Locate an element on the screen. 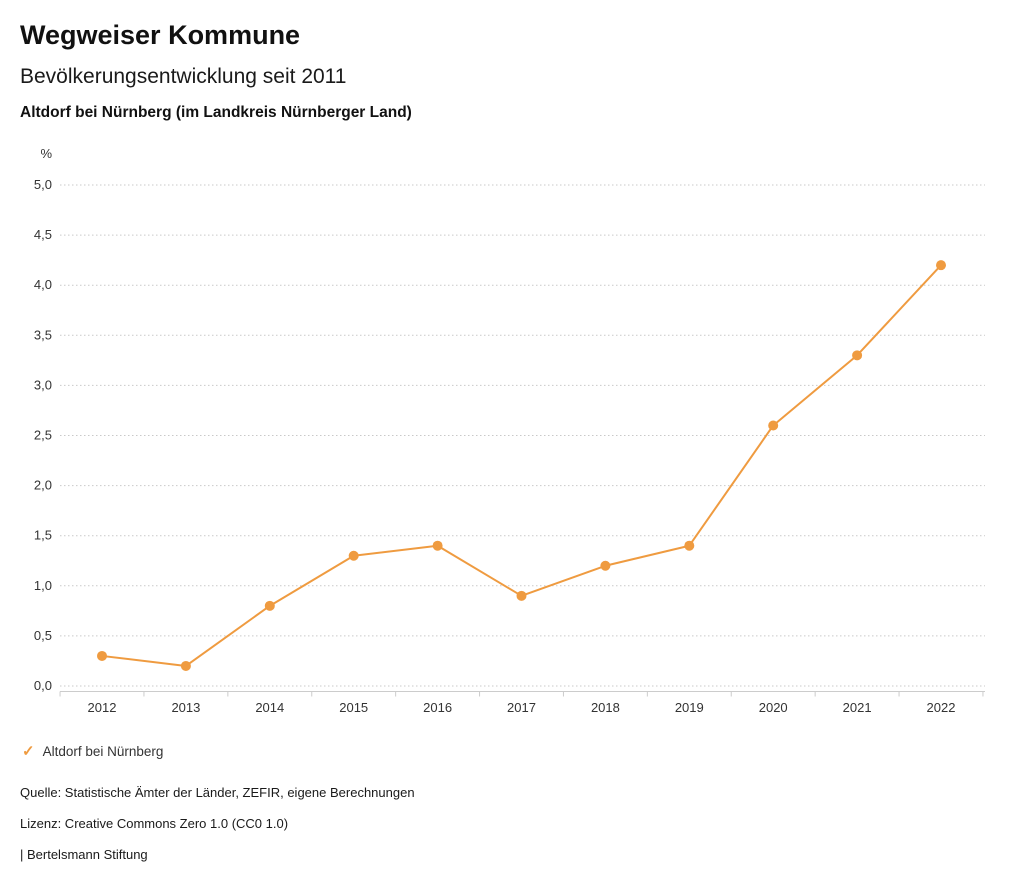 This screenshot has width=1024, height=888. data-point-2015 is located at coordinates (353, 555).